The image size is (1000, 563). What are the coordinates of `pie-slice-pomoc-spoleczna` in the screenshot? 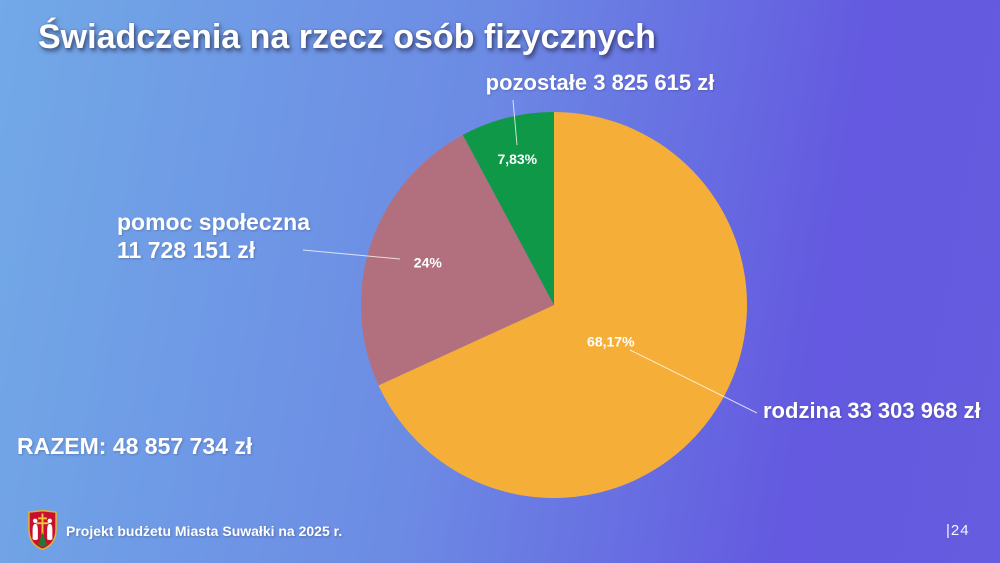 It's located at (457, 260).